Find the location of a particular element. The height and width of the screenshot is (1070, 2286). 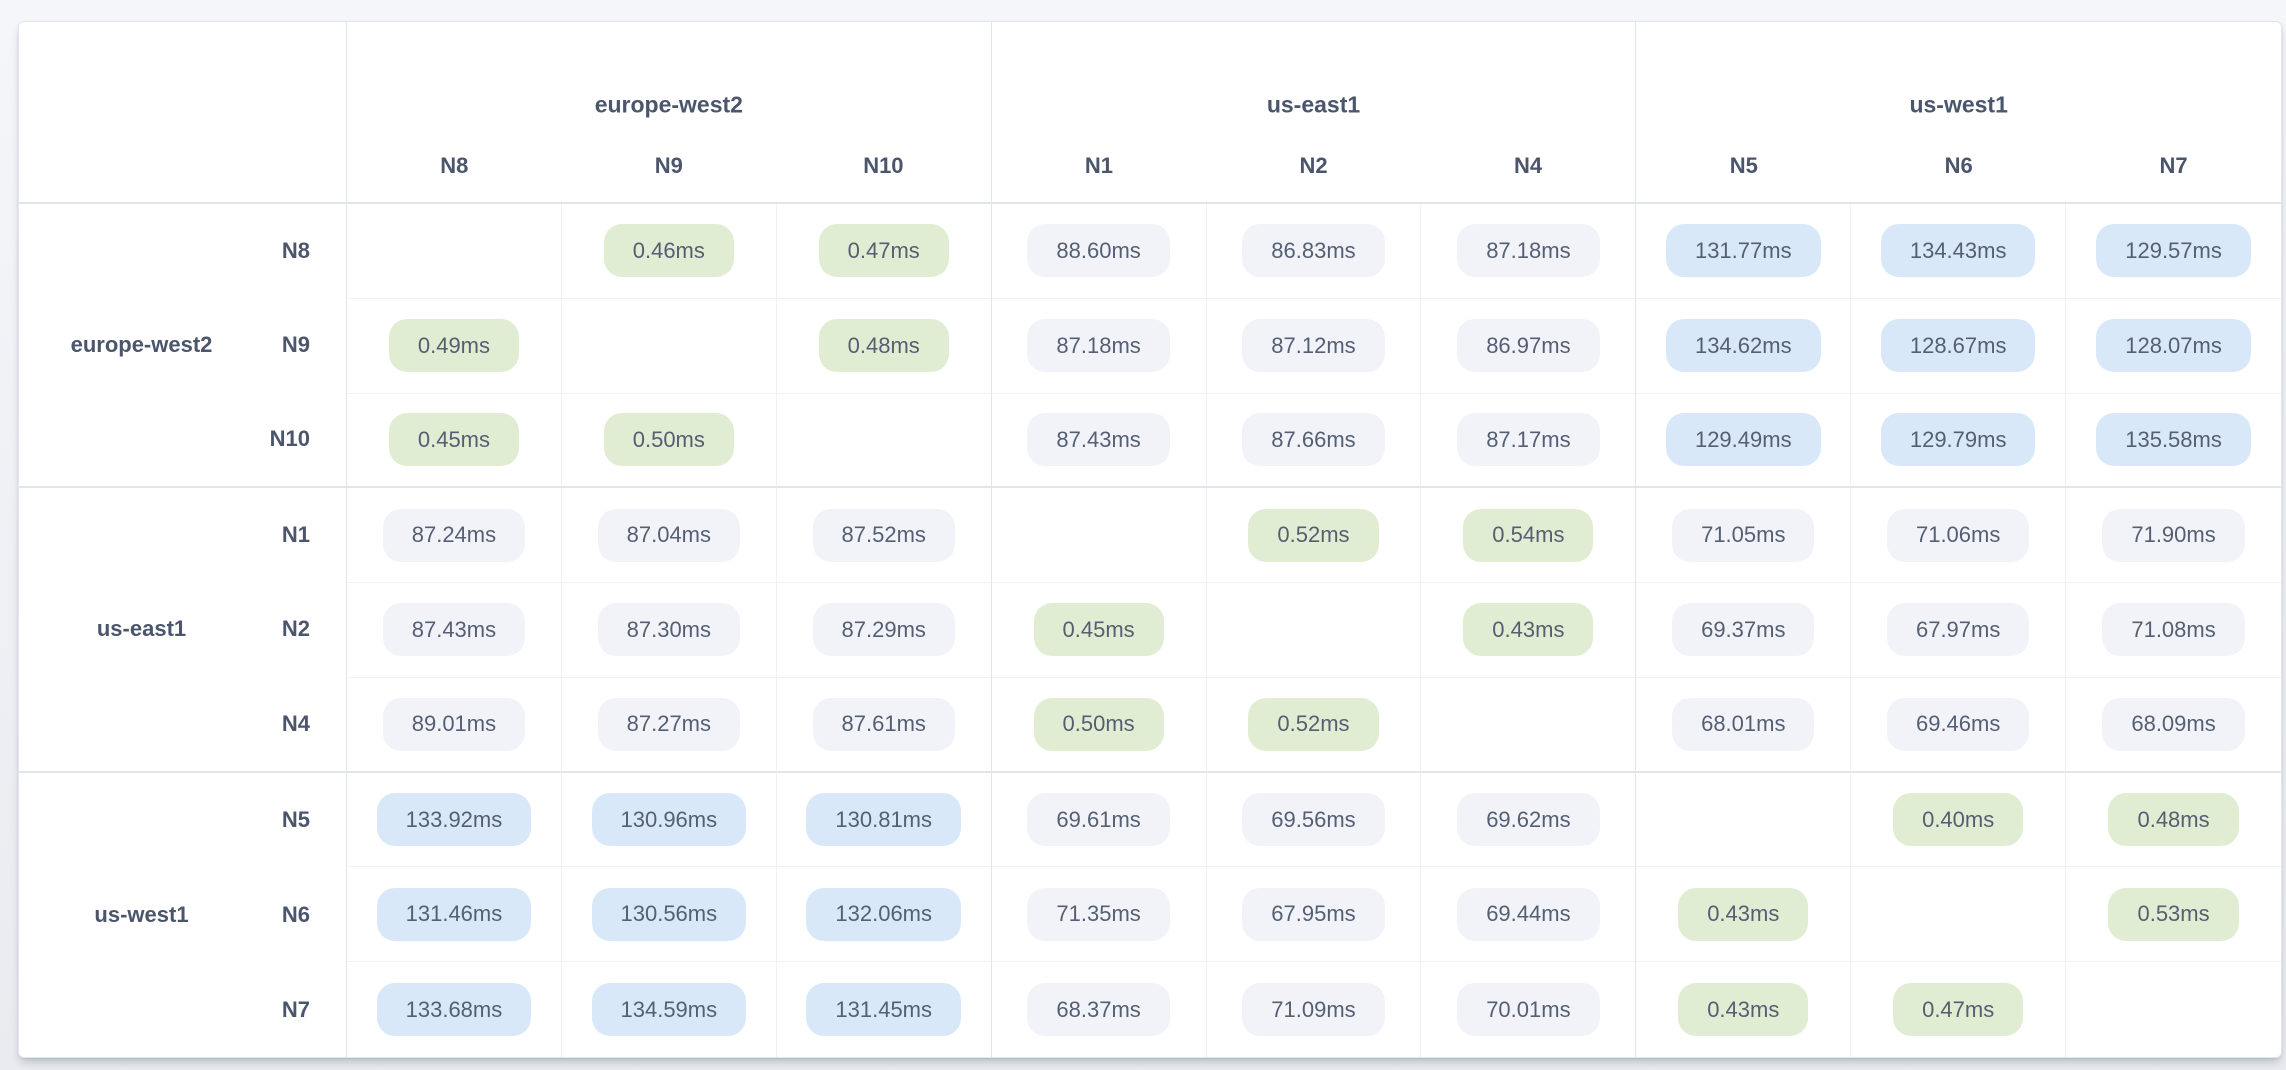

node-labels: N8 N9 N10 is located at coordinates (669, 166).